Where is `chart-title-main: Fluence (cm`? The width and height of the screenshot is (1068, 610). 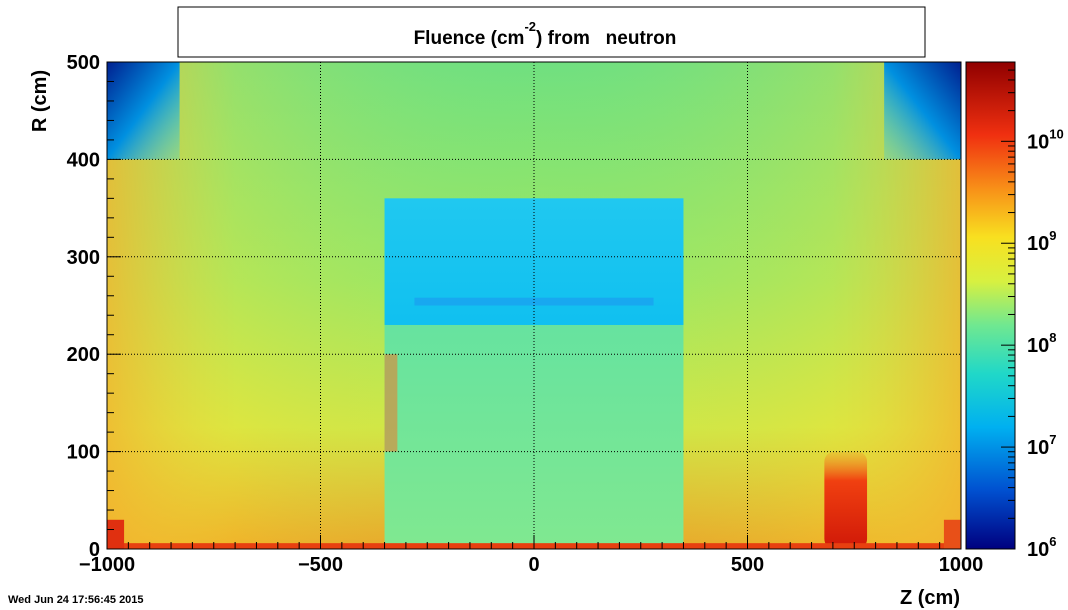
chart-title-main: Fluence (cm is located at coordinates (469, 38).